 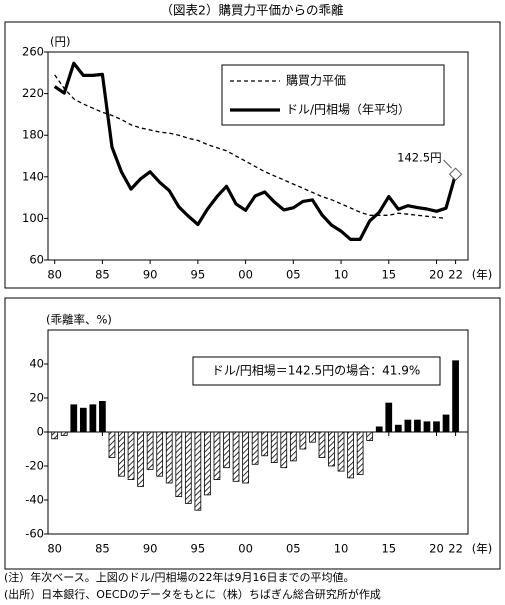 I want to click on y-tick-label: 40, so click(x=36, y=364).